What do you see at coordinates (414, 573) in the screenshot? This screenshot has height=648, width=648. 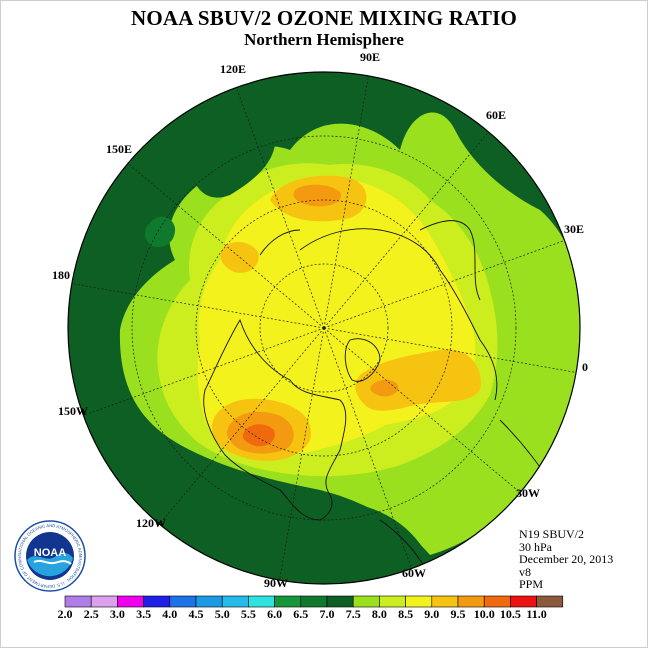 I see `longitude-label-60w: 60W` at bounding box center [414, 573].